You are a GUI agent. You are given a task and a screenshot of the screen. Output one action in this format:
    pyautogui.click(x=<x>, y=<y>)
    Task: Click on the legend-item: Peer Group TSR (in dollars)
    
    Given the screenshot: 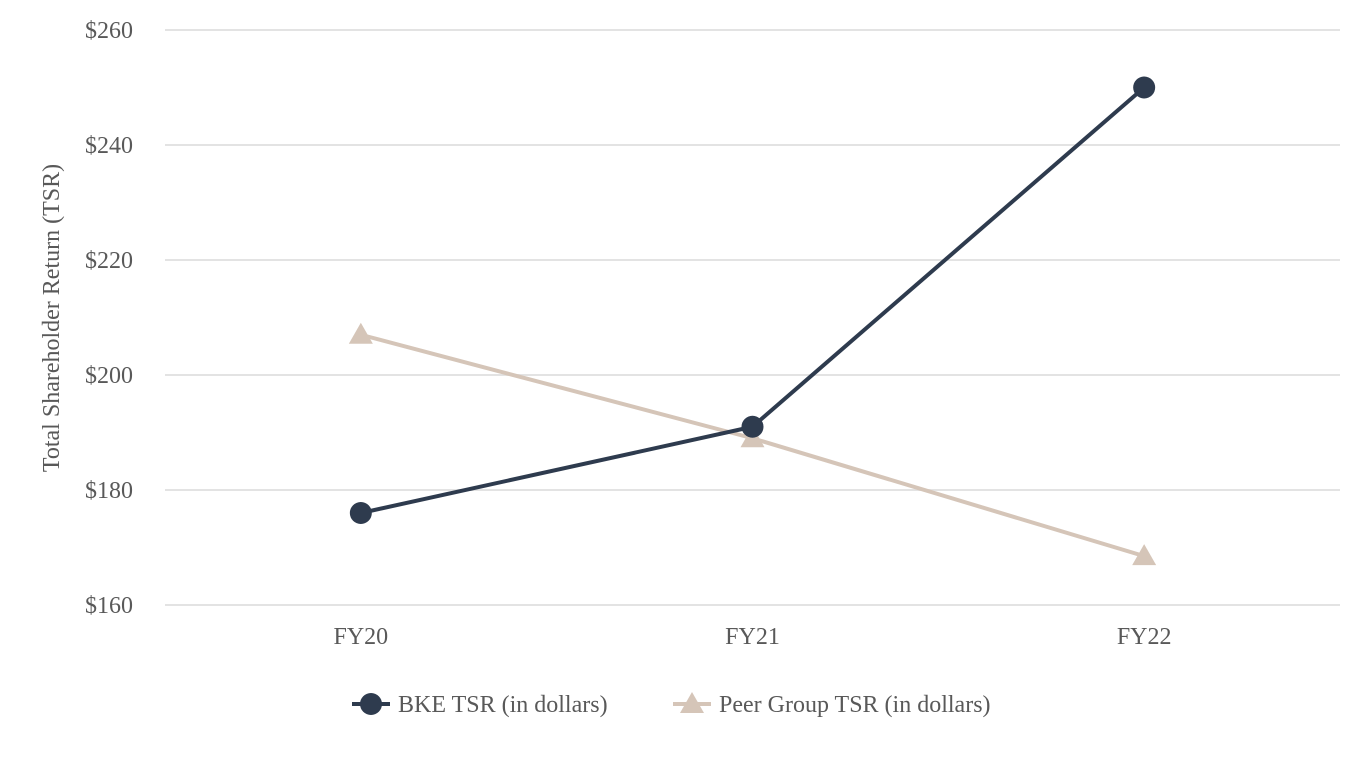 What is the action you would take?
    pyautogui.click(x=832, y=705)
    